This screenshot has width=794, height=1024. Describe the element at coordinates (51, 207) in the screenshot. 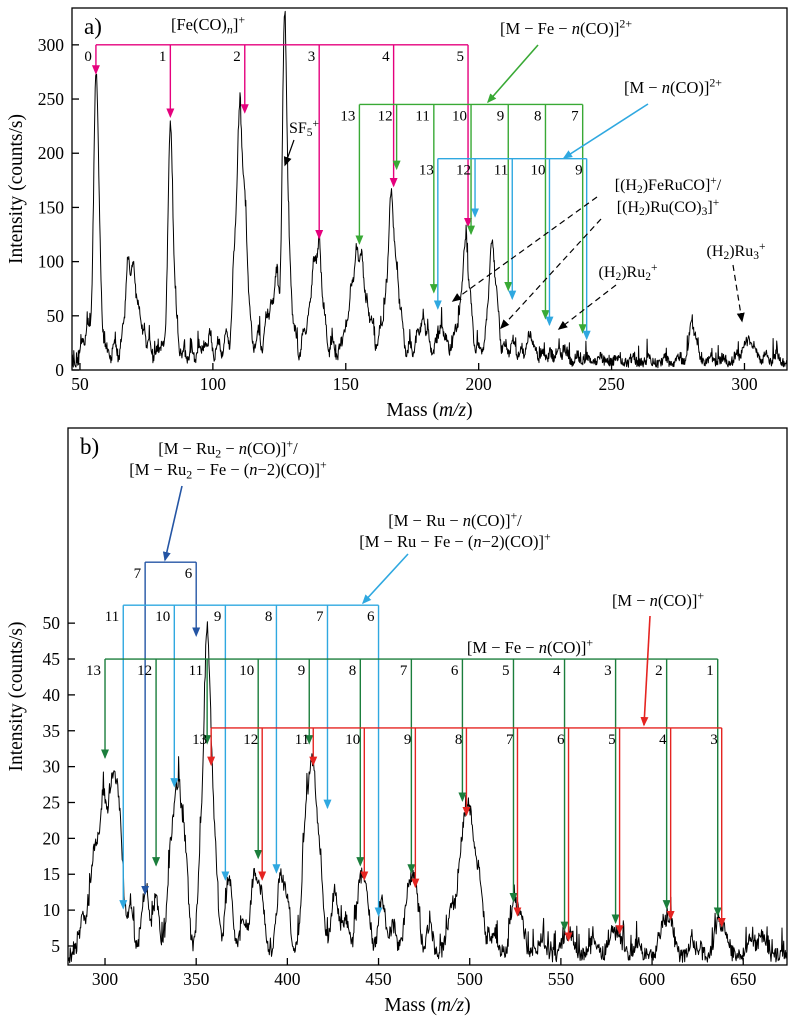

I see `y-tick-label: 150` at that location.